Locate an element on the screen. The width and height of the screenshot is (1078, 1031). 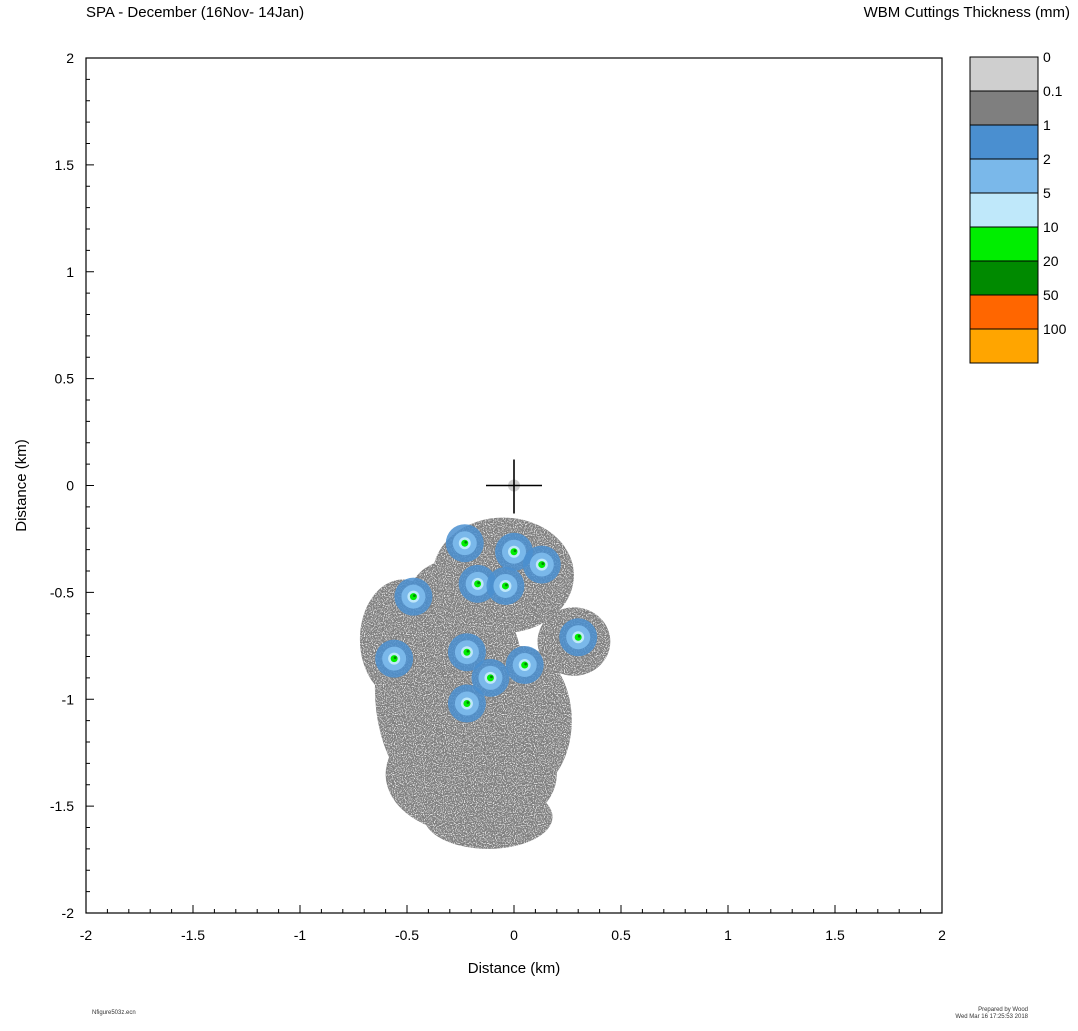
legend-label: 1 is located at coordinates (1047, 125).